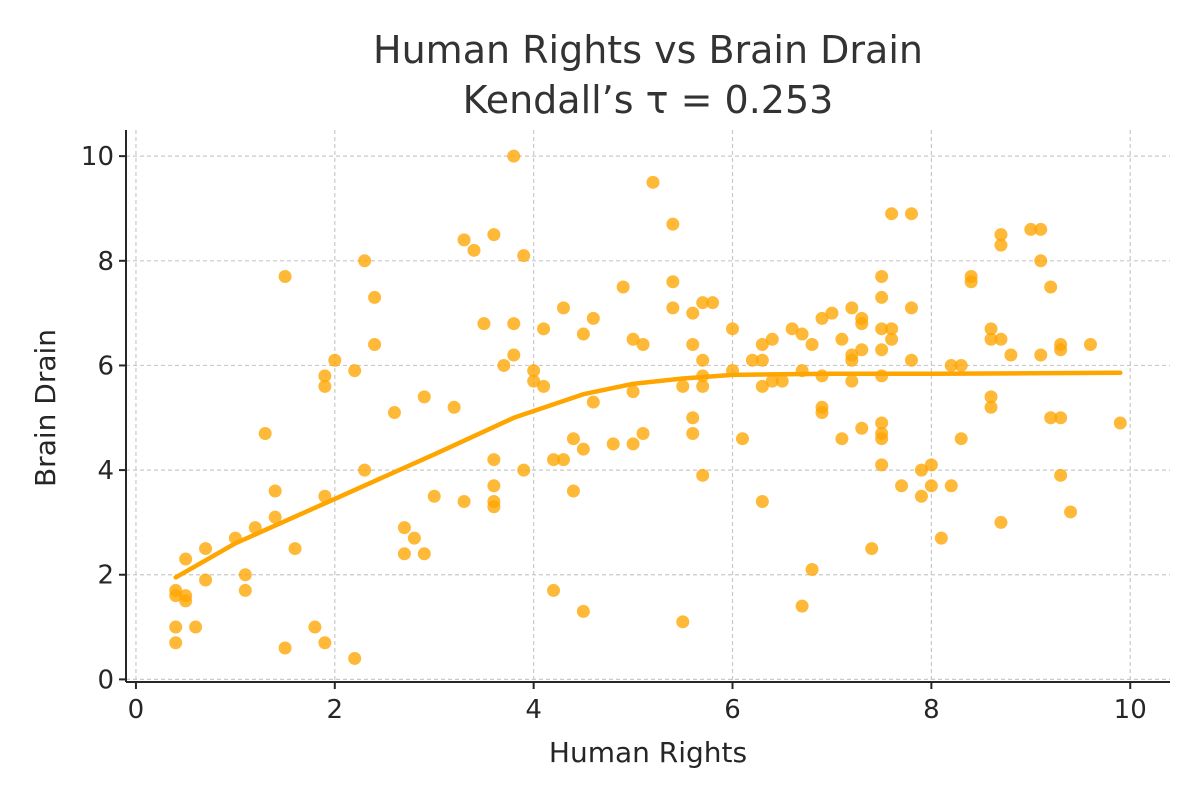  Describe the element at coordinates (105, 471) in the screenshot. I see `y-tick-label-2: 4` at that location.